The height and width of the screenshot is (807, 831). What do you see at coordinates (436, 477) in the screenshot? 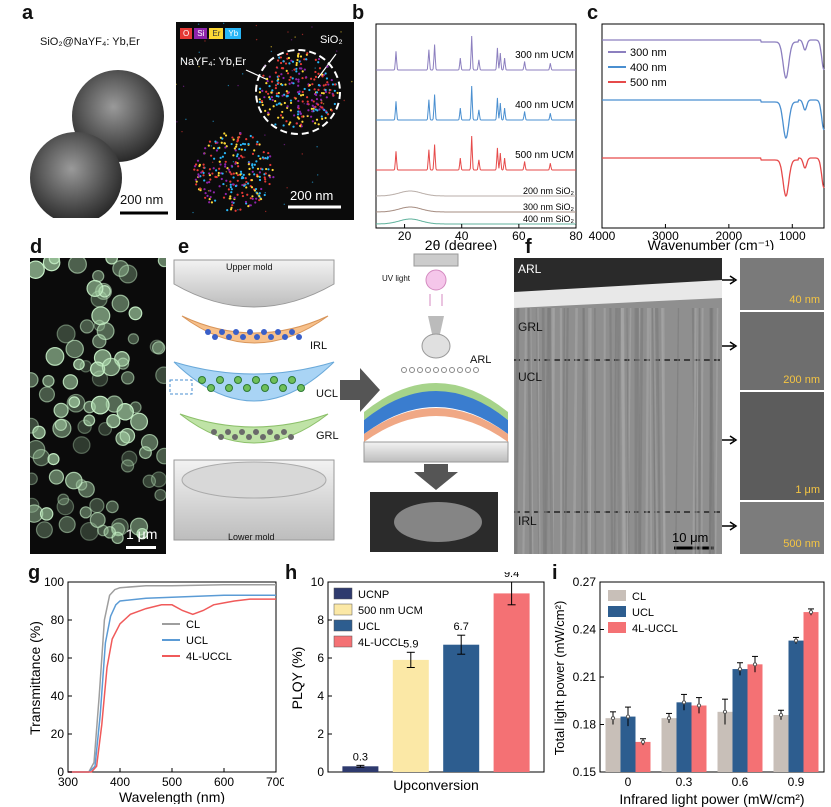
I see `process-arrow-down` at bounding box center [436, 477].